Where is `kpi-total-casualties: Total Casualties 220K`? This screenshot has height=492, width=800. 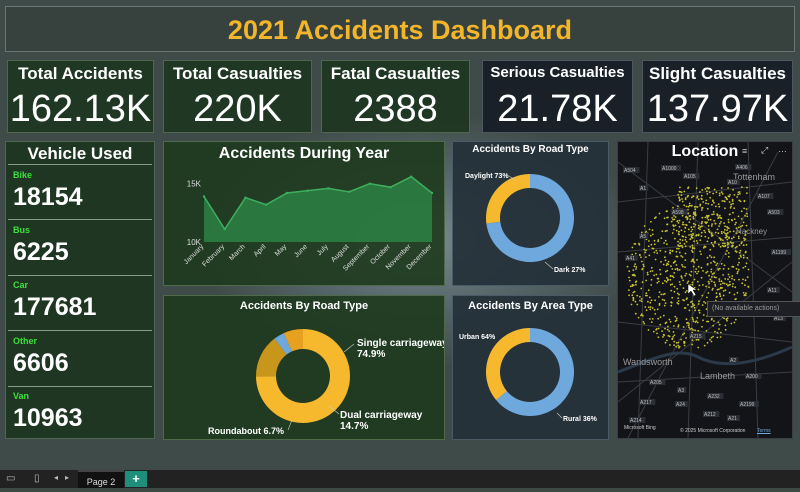
kpi-total-casualties: Total Casualties 220K is located at coordinates (237, 96).